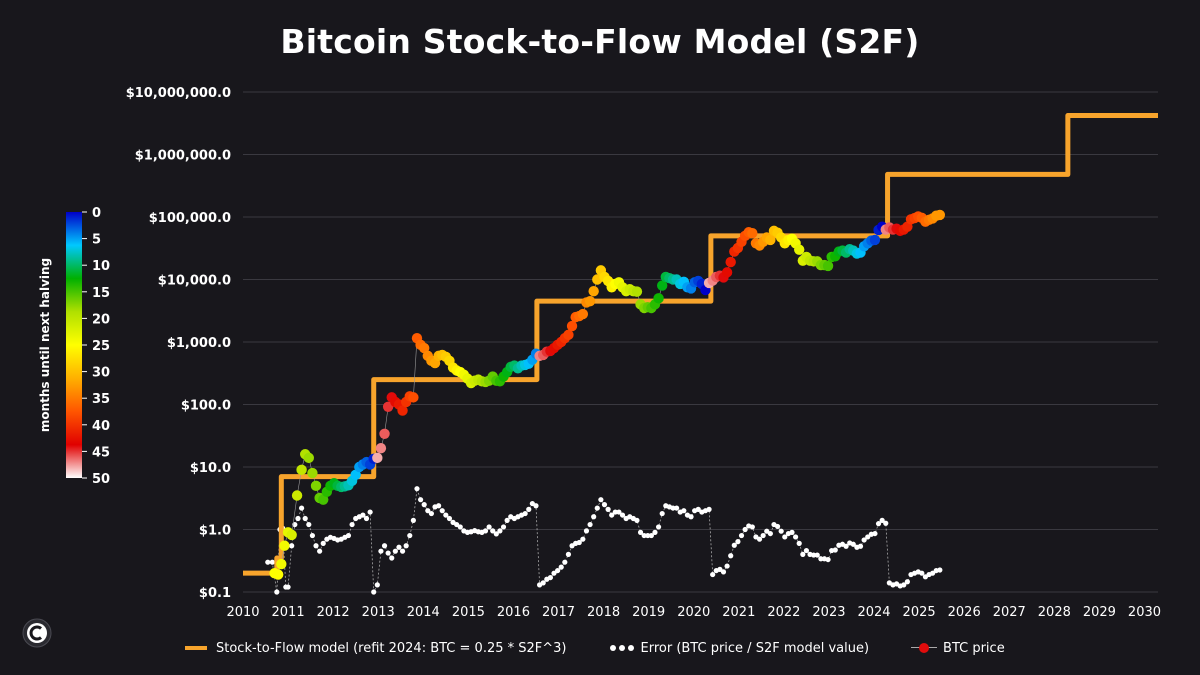 This screenshot has width=1200, height=675. I want to click on x-tick-label: 2022, so click(783, 612).